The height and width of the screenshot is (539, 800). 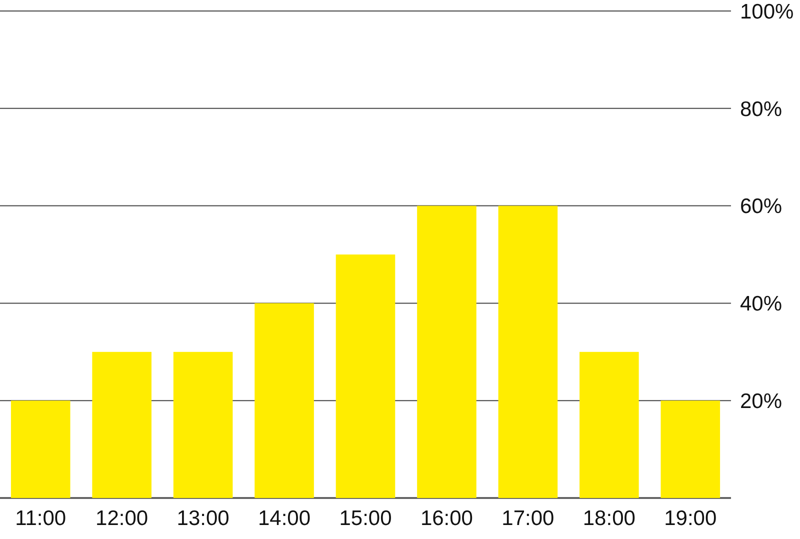 What do you see at coordinates (40, 518) in the screenshot?
I see `x-tick-label: 11:00` at bounding box center [40, 518].